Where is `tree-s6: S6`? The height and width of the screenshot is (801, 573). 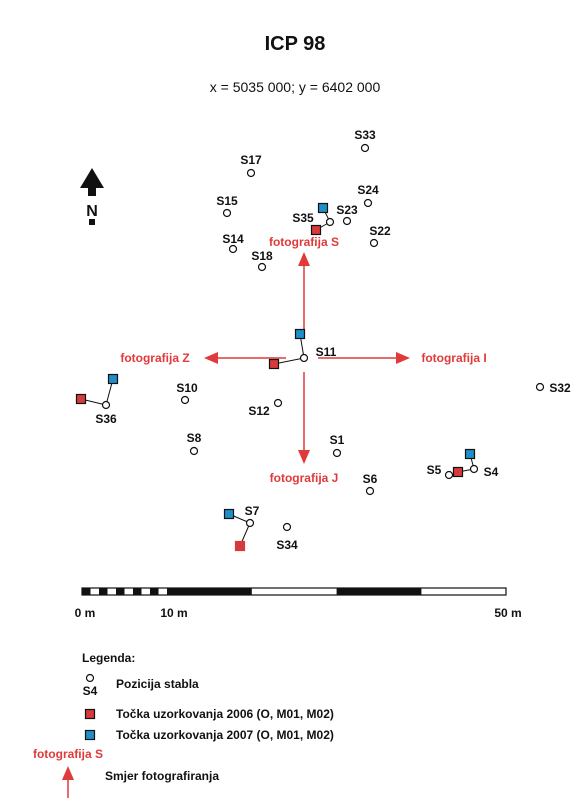
tree-s6: S6 is located at coordinates (370, 484).